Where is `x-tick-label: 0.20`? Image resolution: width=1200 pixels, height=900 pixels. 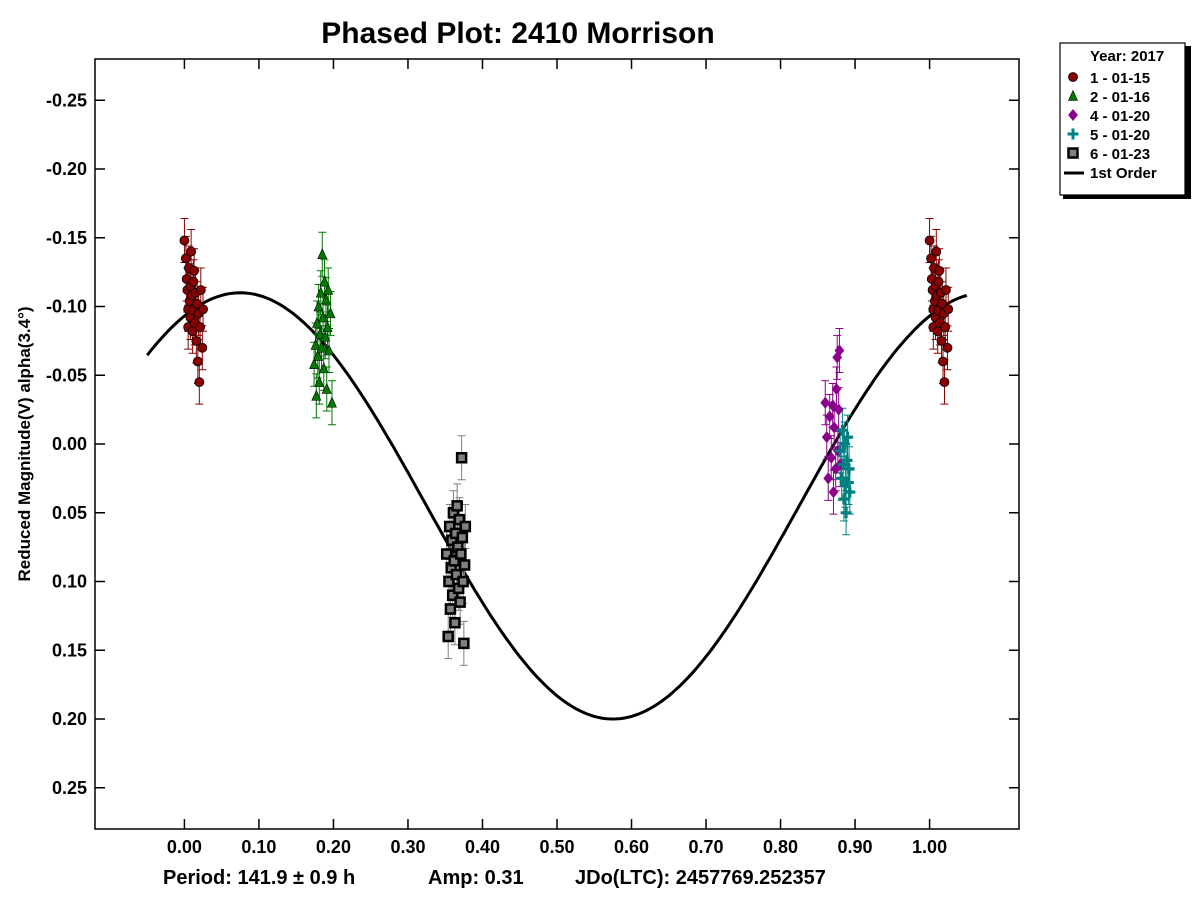
x-tick-label: 0.20 is located at coordinates (333, 847).